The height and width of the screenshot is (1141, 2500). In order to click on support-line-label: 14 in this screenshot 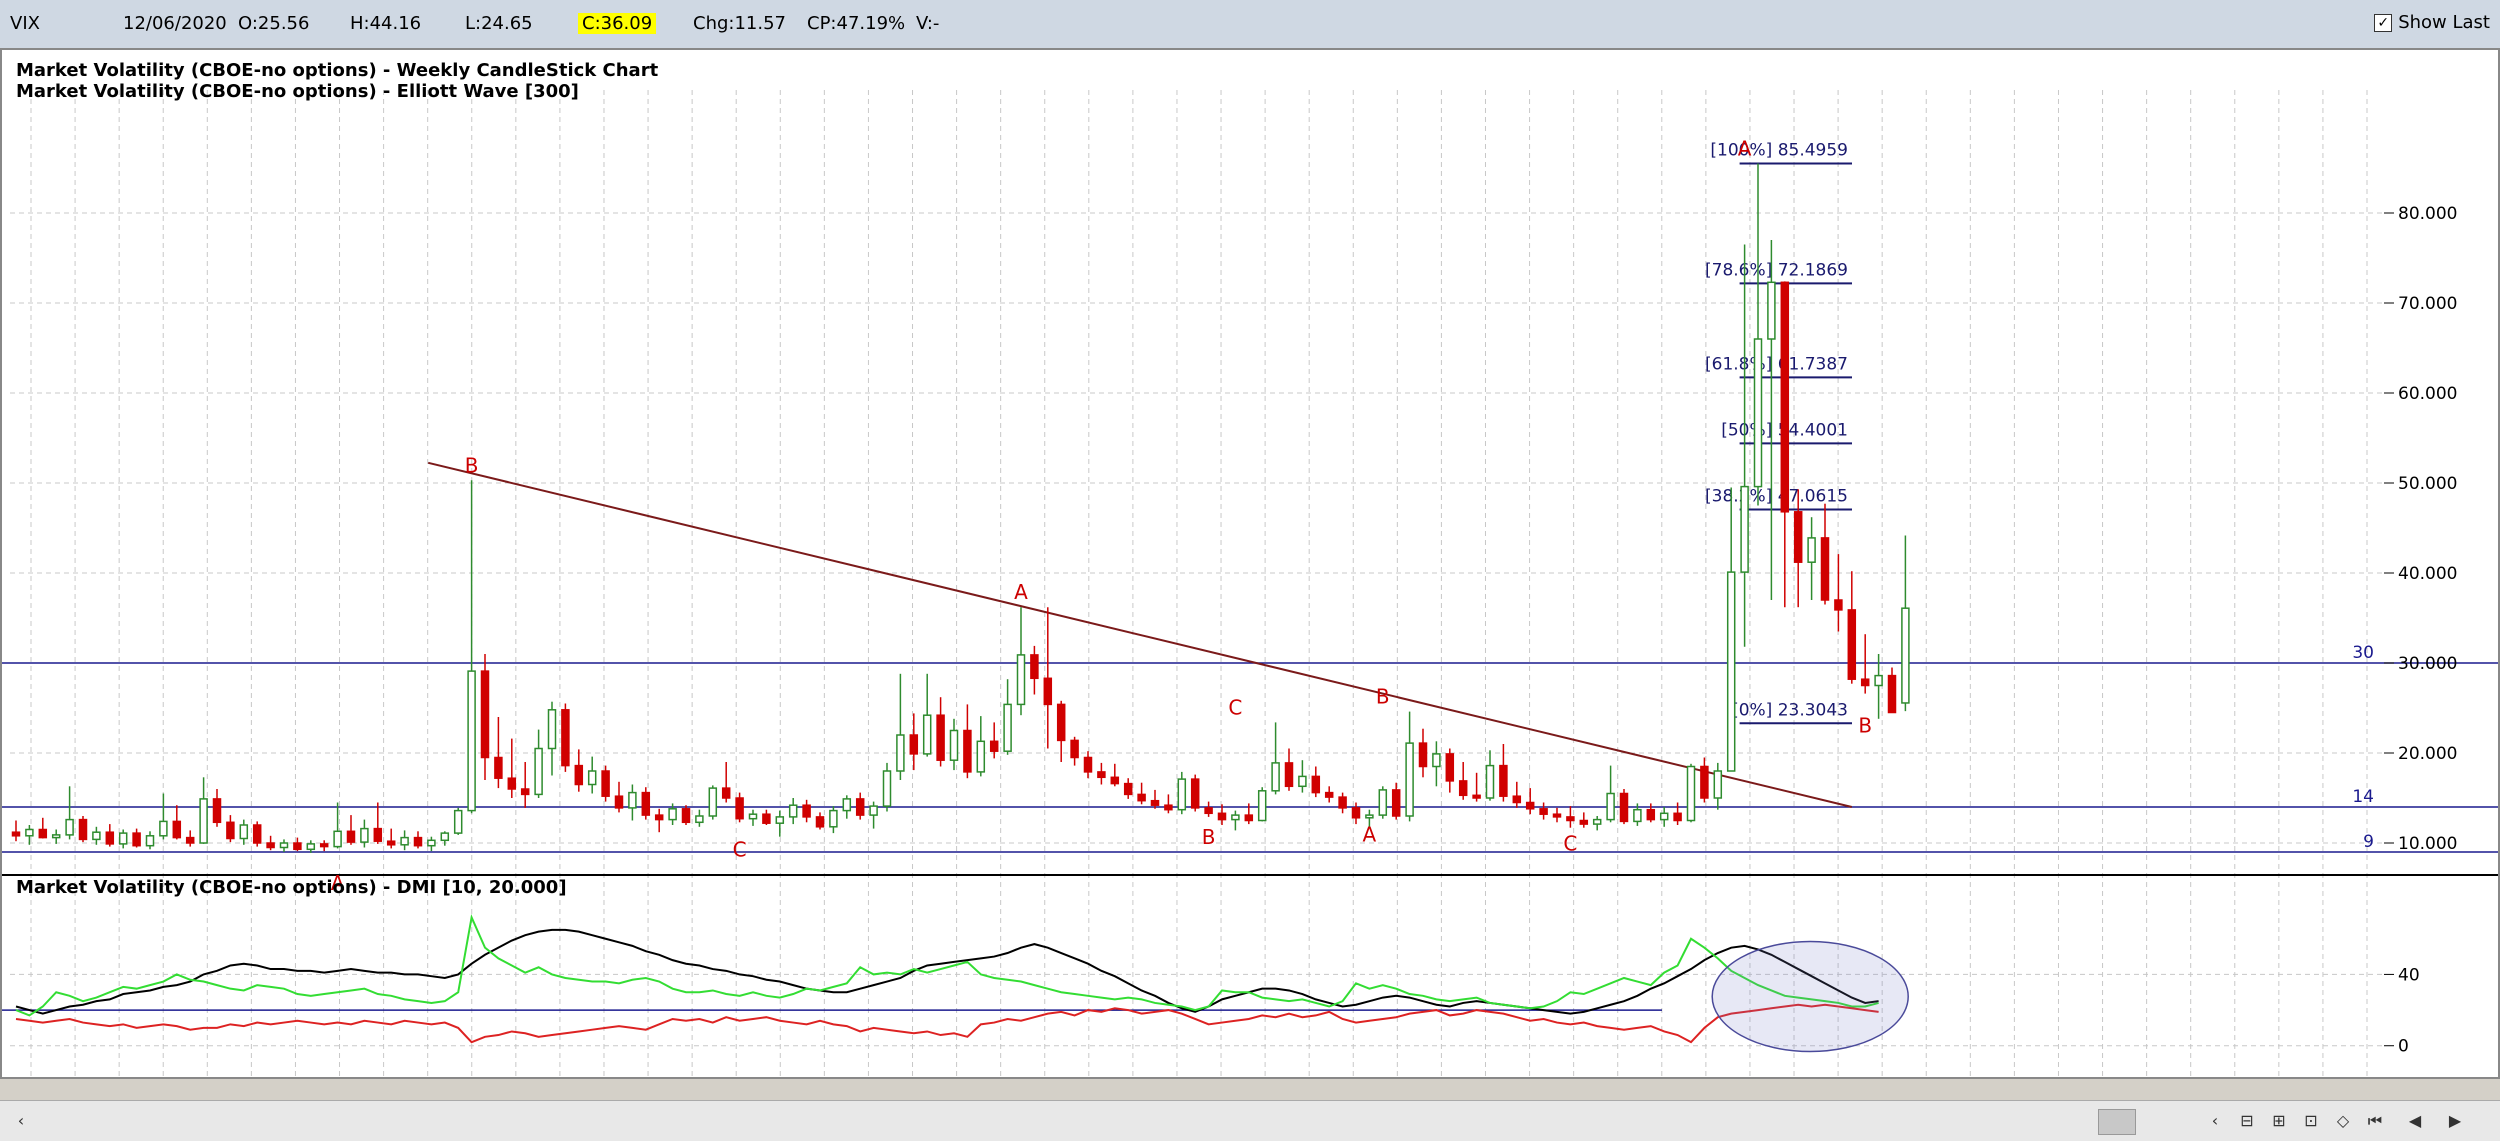, I will do `click(2363, 797)`.